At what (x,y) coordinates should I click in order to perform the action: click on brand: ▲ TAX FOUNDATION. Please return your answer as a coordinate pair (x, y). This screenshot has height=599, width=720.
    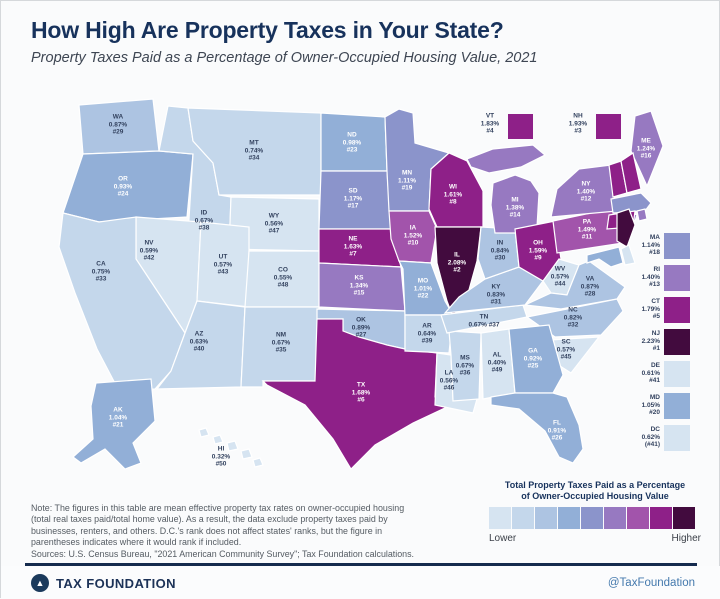
    Looking at the image, I should click on (103, 583).